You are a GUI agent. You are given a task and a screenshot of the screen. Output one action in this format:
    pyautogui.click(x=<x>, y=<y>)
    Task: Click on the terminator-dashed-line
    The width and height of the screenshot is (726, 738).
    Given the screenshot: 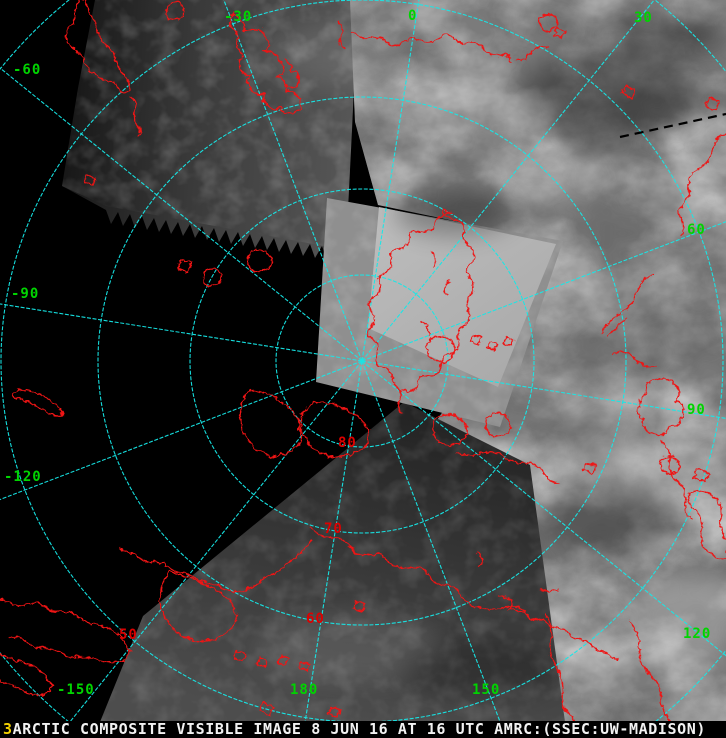 What is the action you would take?
    pyautogui.click(x=672, y=125)
    